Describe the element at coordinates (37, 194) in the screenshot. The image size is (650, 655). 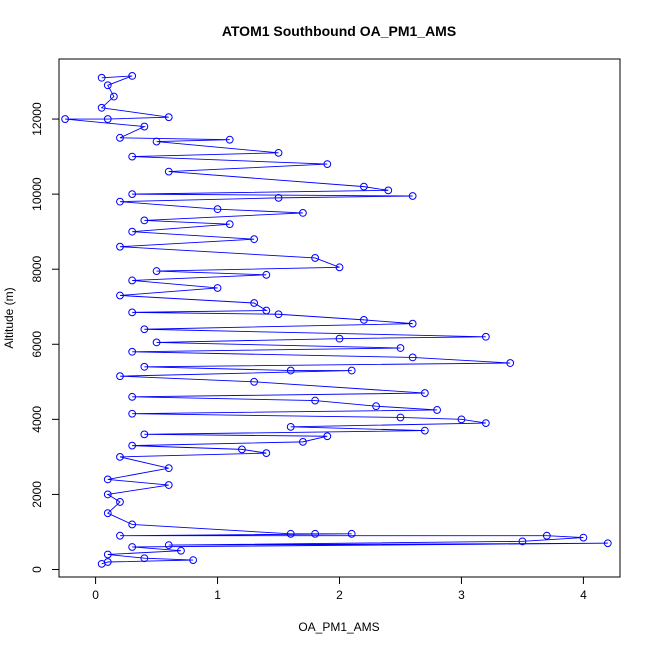
I see `y-tick-label: 10000` at that location.